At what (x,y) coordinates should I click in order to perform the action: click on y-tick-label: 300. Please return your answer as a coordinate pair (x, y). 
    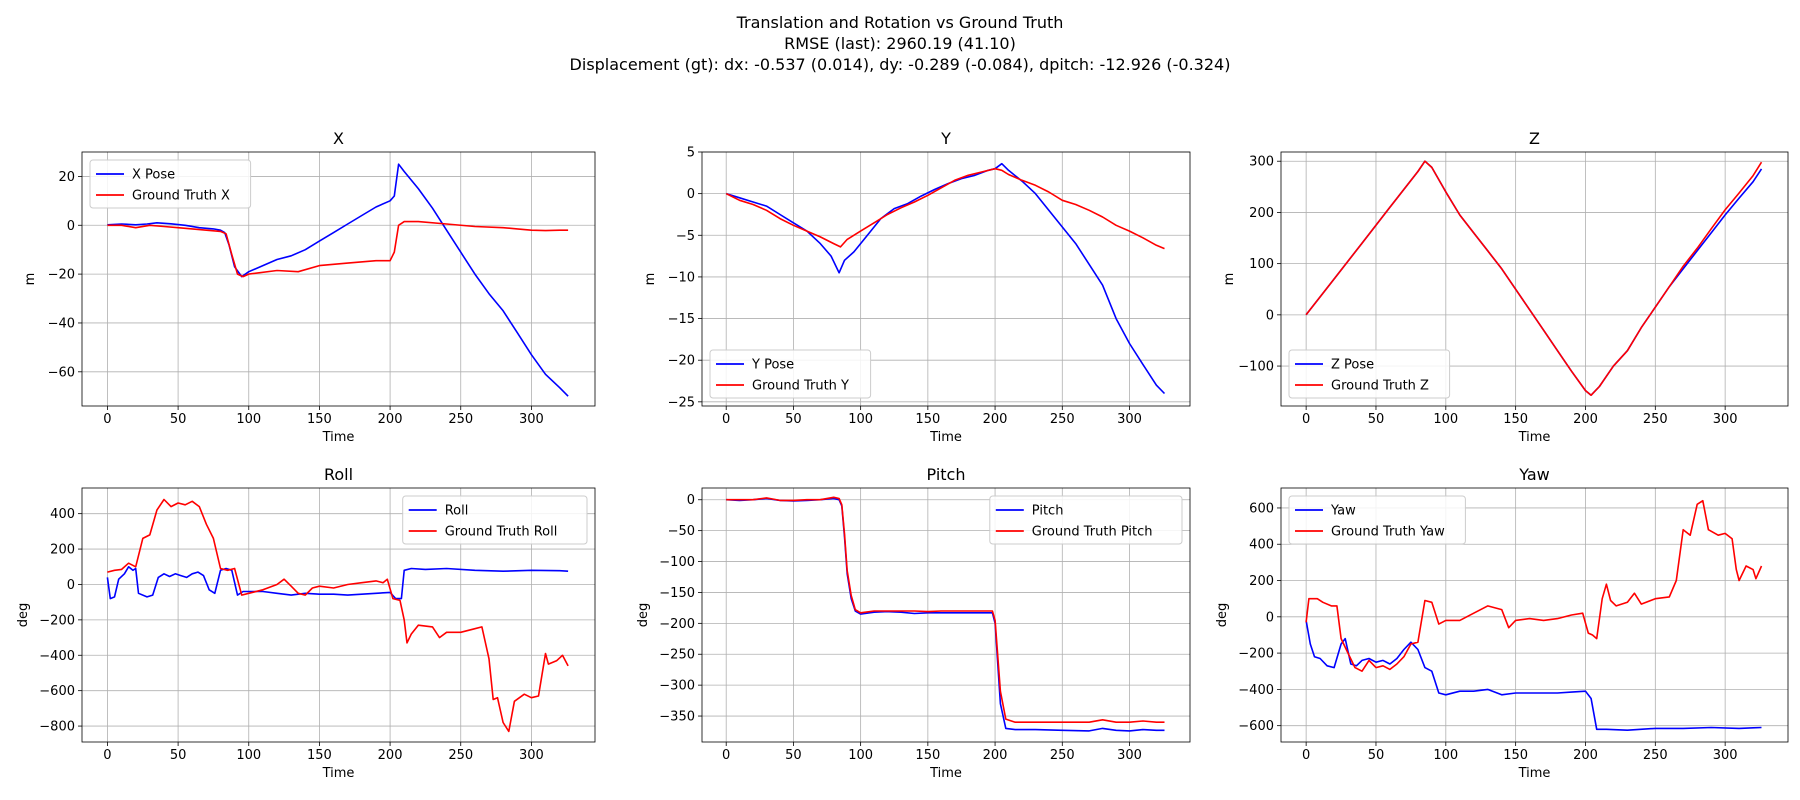
    Looking at the image, I should click on (1261, 162).